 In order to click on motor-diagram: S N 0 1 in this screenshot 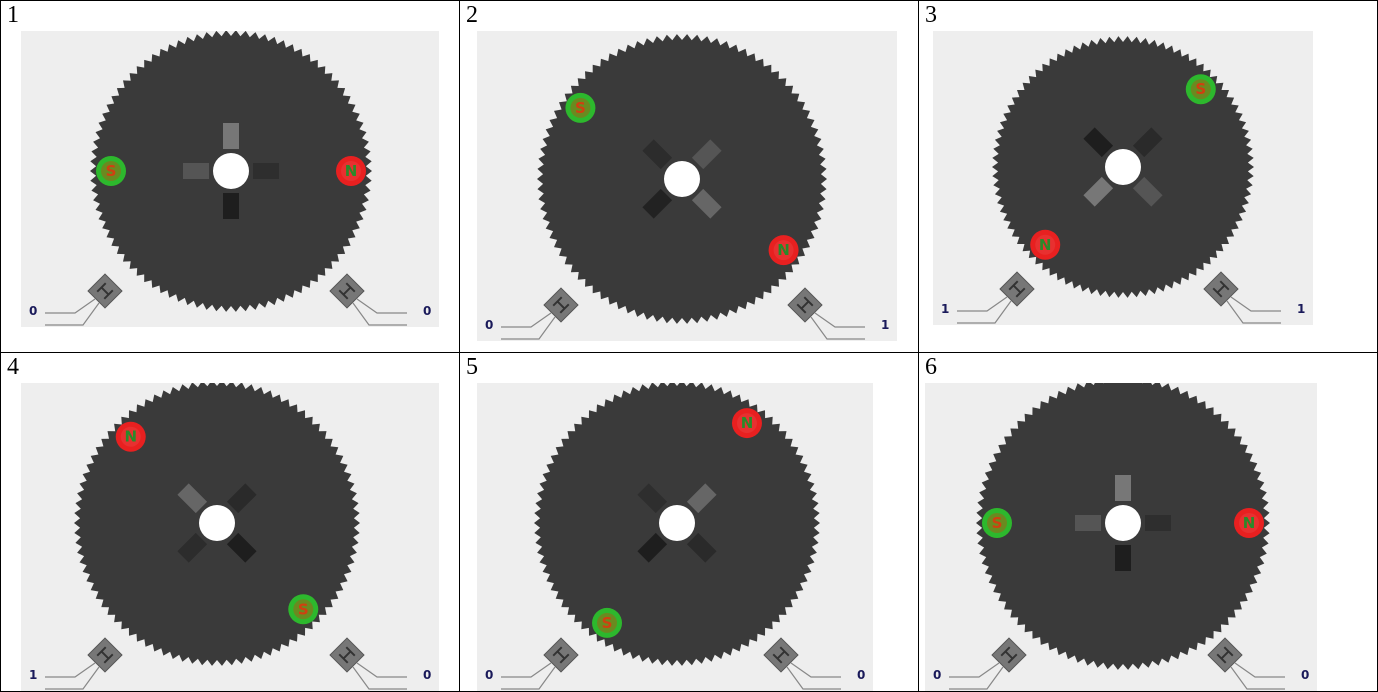, I will do `click(687, 187)`.